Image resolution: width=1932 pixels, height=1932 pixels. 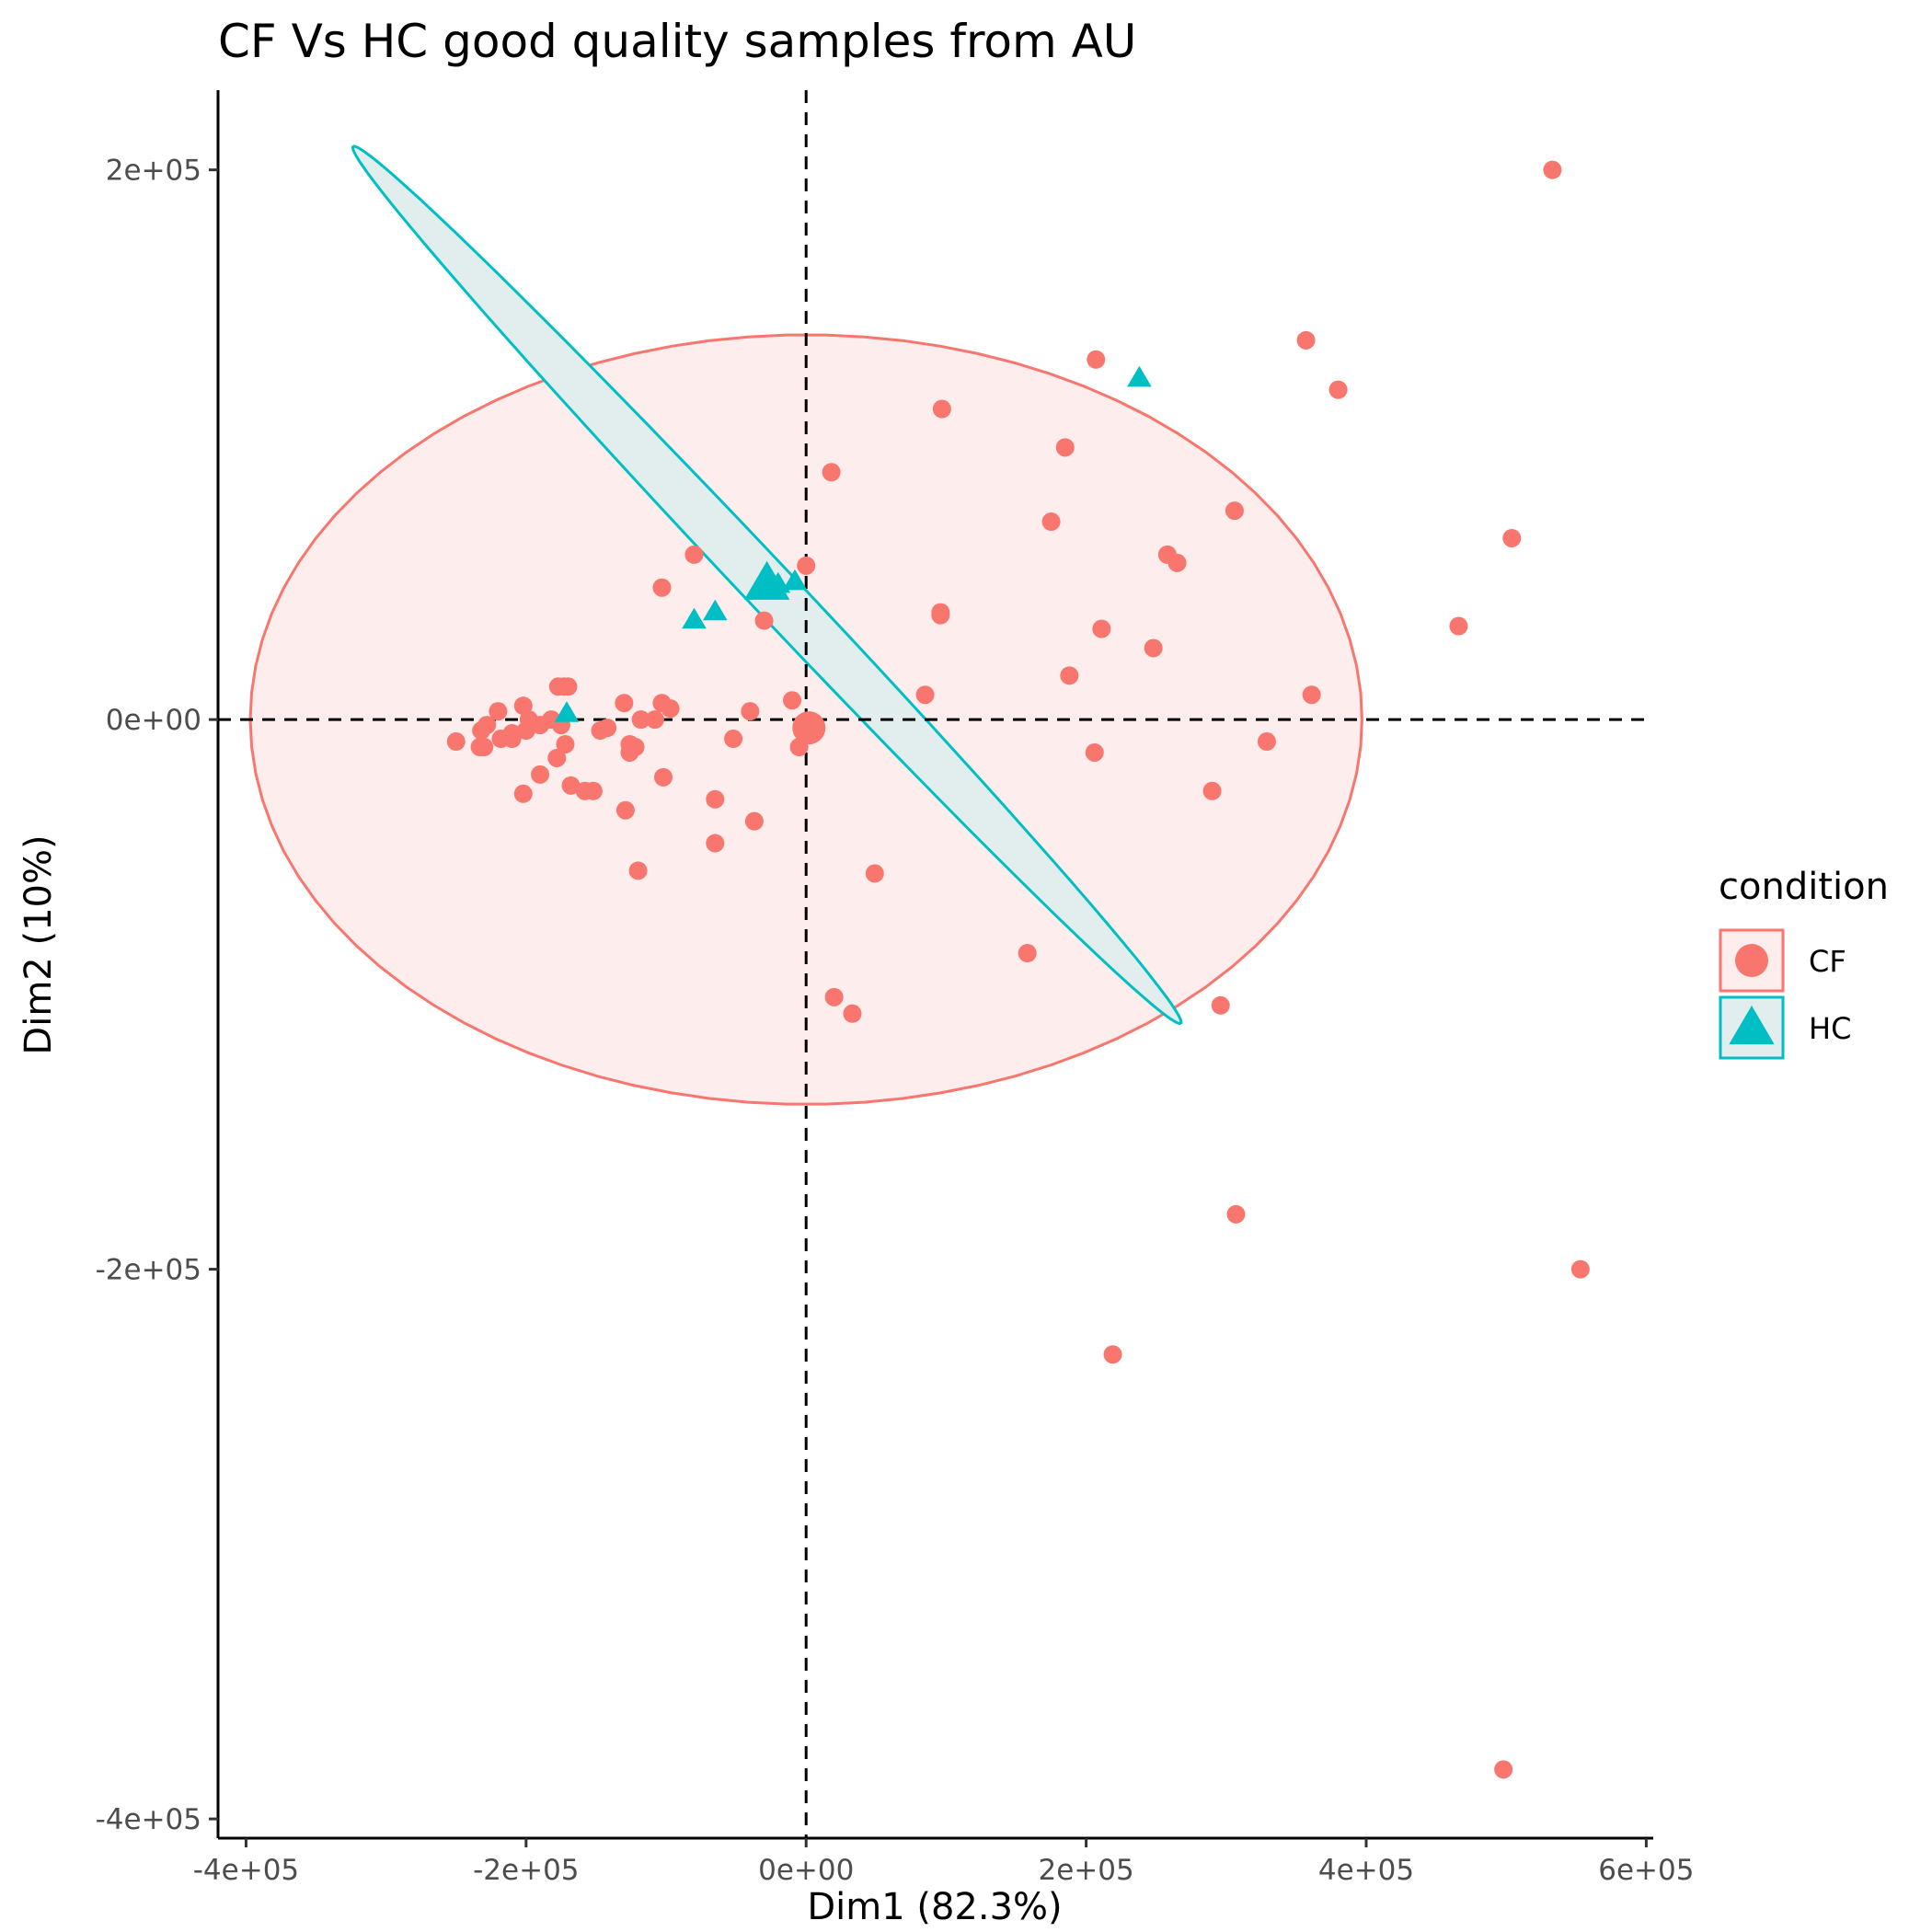 I want to click on y-tick-label: -4e+05, so click(x=148, y=1819).